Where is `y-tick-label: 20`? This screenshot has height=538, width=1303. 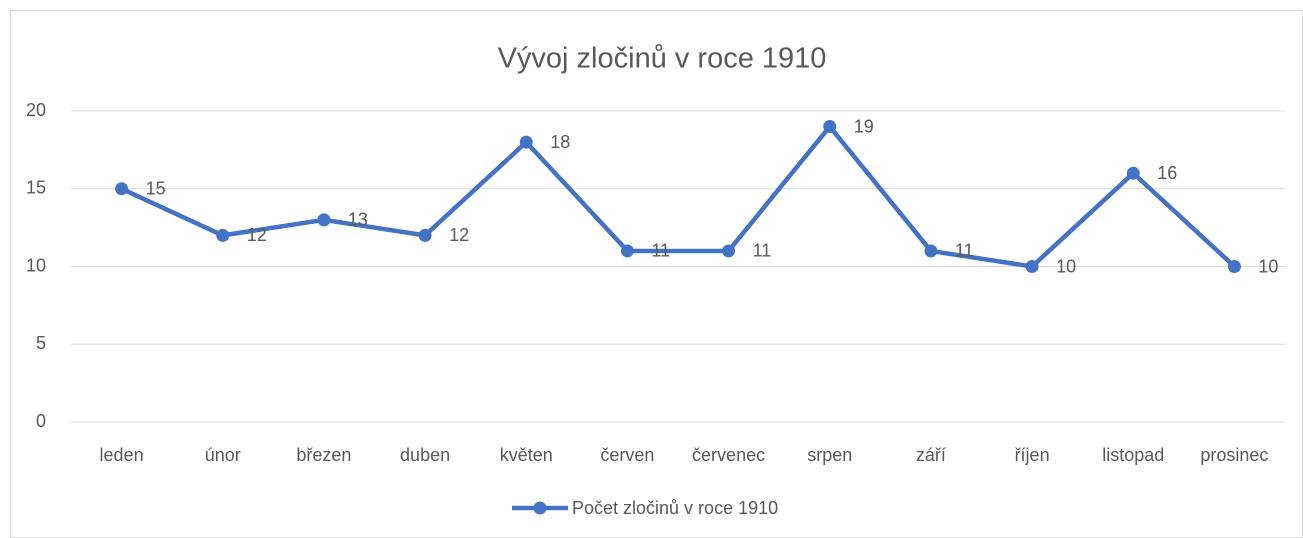 y-tick-label: 20 is located at coordinates (36, 110).